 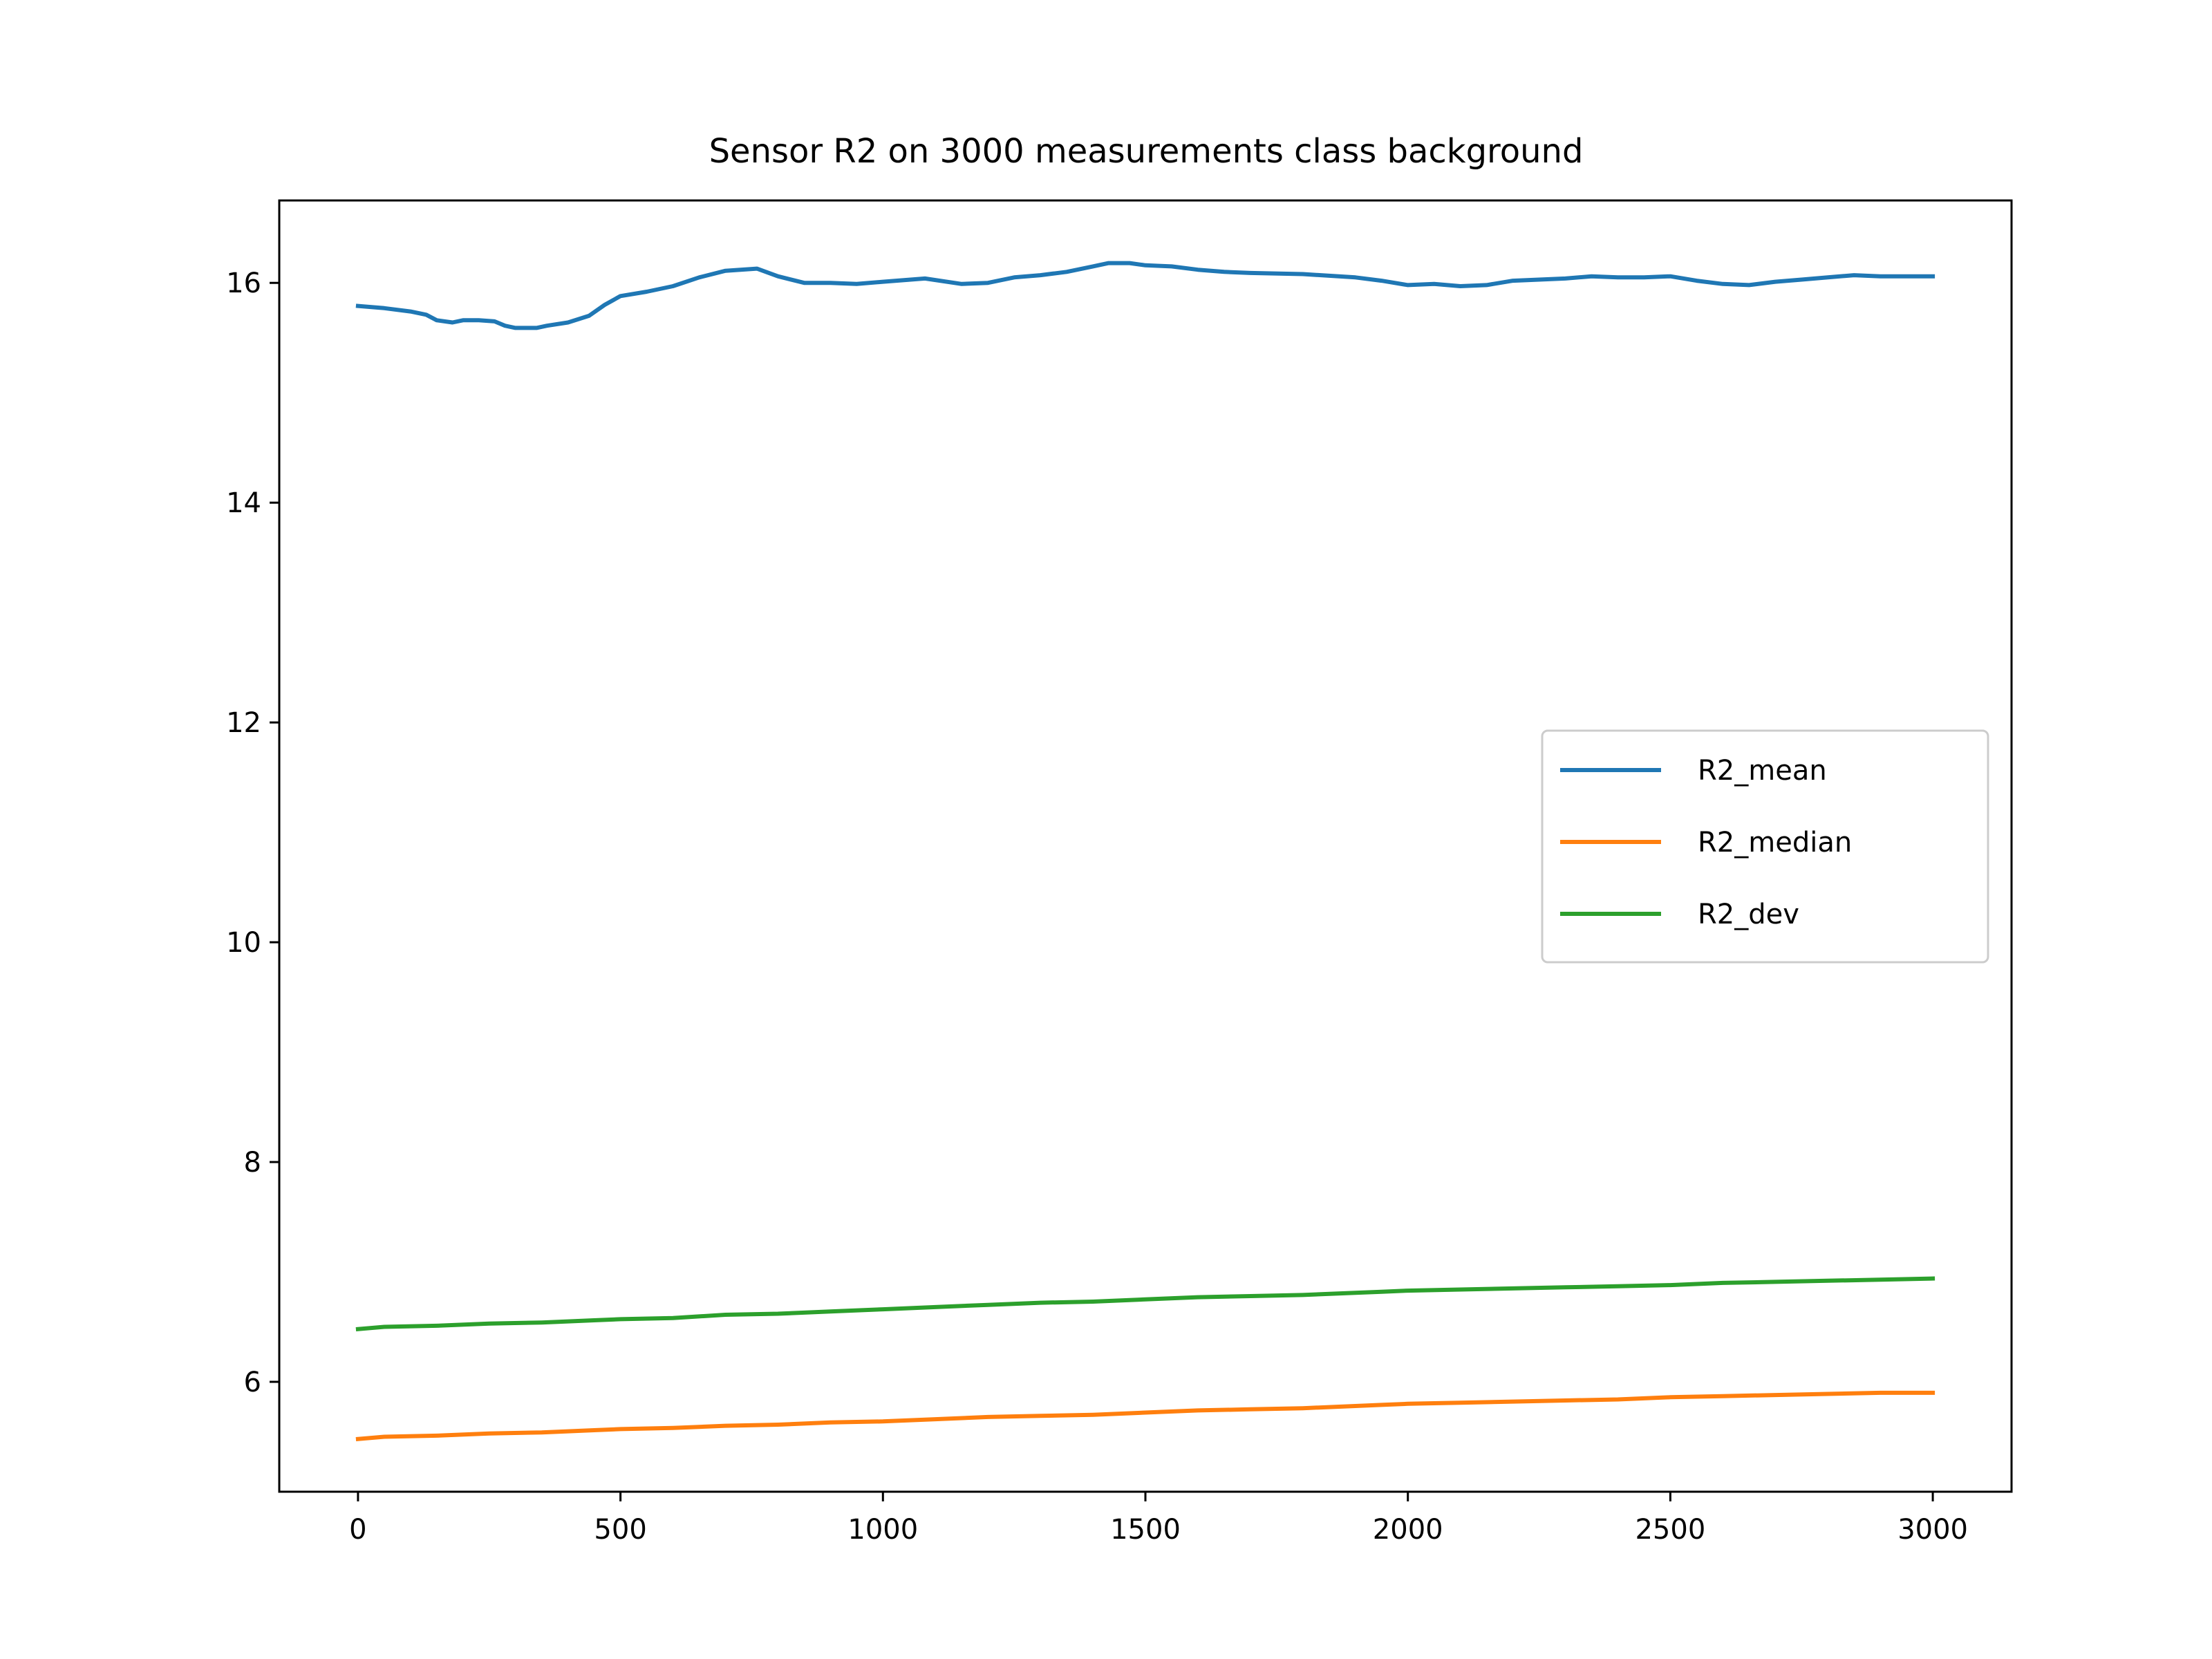 I want to click on series-line-r2-mean, so click(x=1145, y=296).